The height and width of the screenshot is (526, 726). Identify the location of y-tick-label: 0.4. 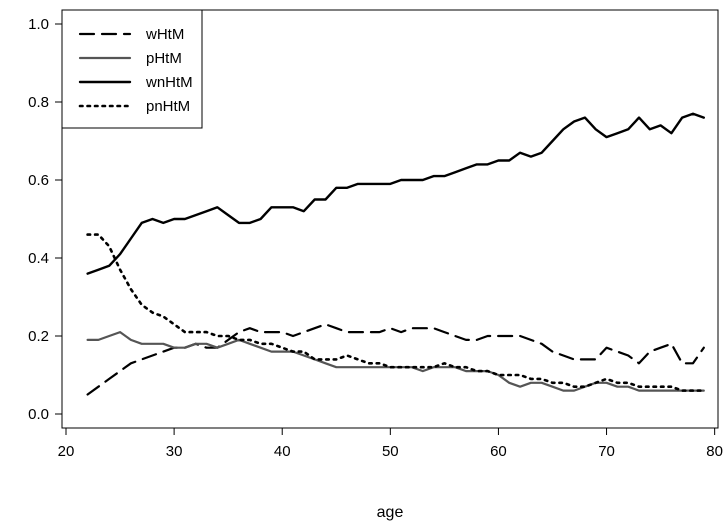
(38, 258).